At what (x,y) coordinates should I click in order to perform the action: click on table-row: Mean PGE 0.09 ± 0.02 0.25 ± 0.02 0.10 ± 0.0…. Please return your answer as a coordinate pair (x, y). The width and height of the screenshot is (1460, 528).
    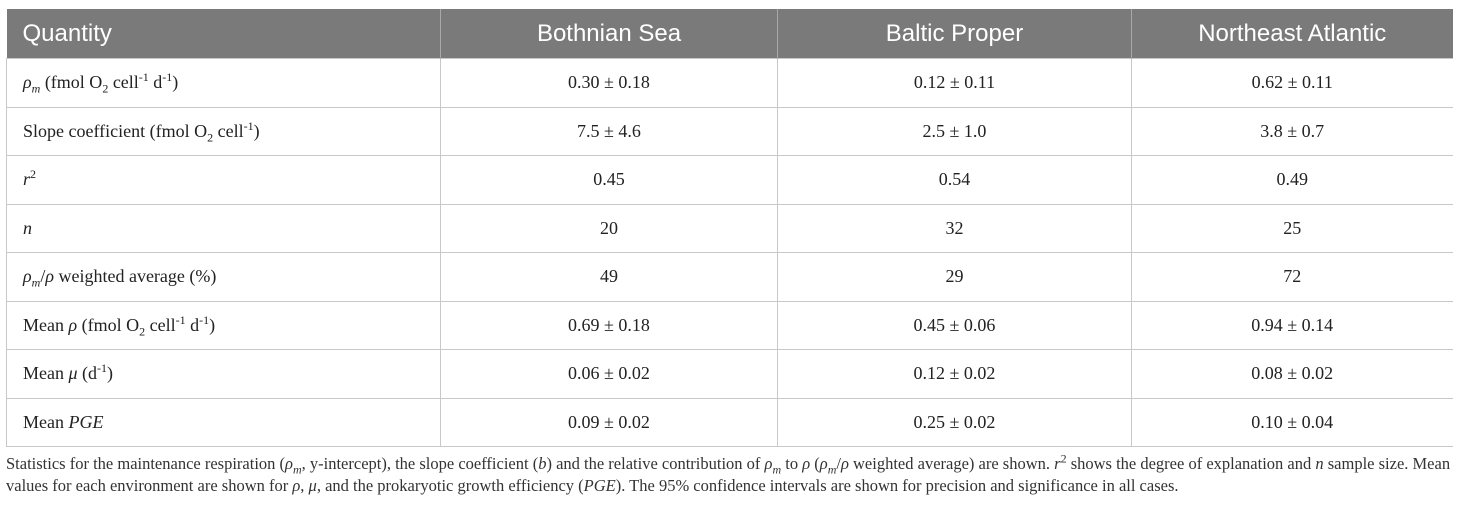
    Looking at the image, I should click on (729, 422).